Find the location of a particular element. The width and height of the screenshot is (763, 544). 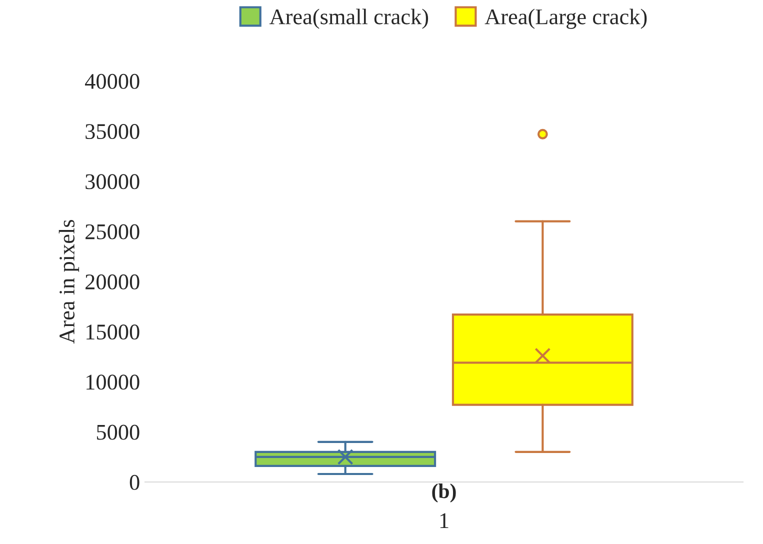

legend-label: Area(Large crack) is located at coordinates (565, 18).